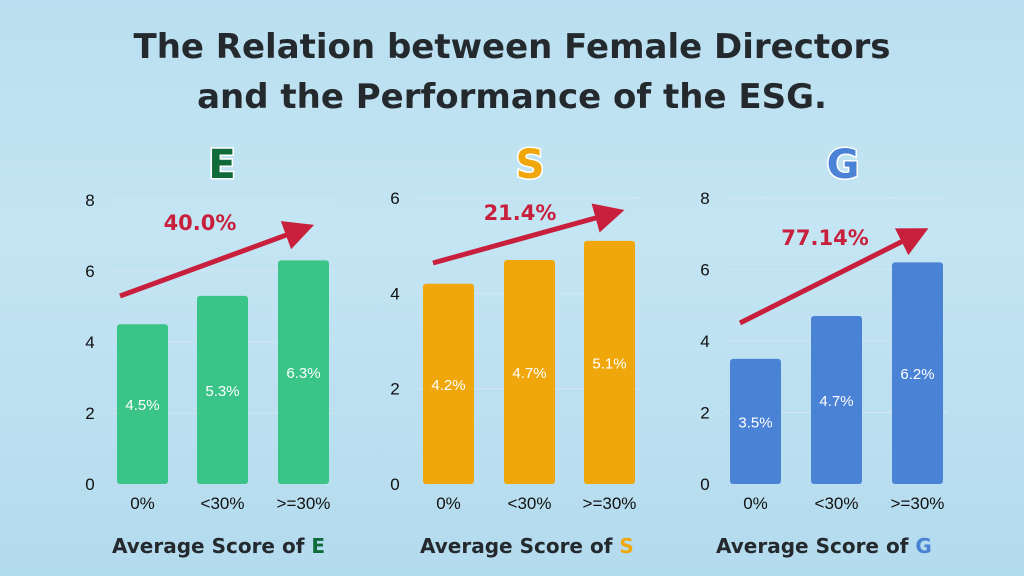 Image resolution: width=1024 pixels, height=576 pixels. I want to click on x-axis-title: Average Score of G, so click(824, 546).